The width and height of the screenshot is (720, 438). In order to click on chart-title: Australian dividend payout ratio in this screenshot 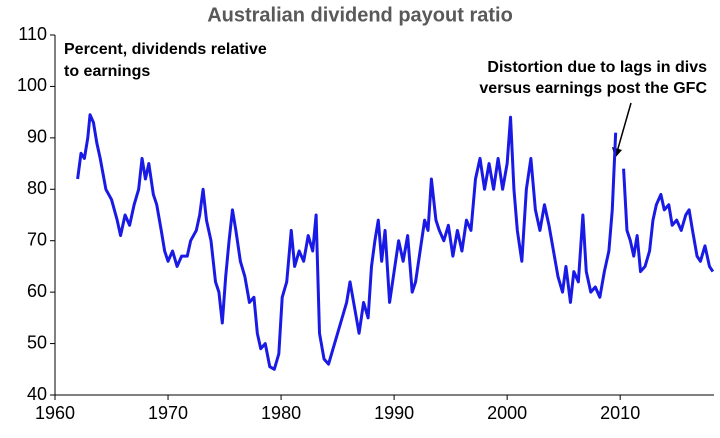, I will do `click(360, 15)`.